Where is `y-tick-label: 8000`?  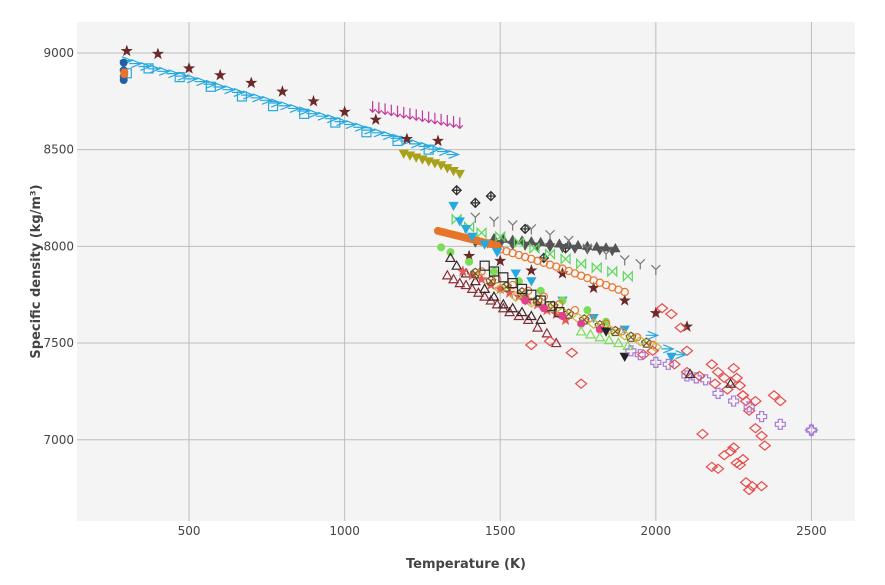 y-tick-label: 8000 is located at coordinates (58, 246).